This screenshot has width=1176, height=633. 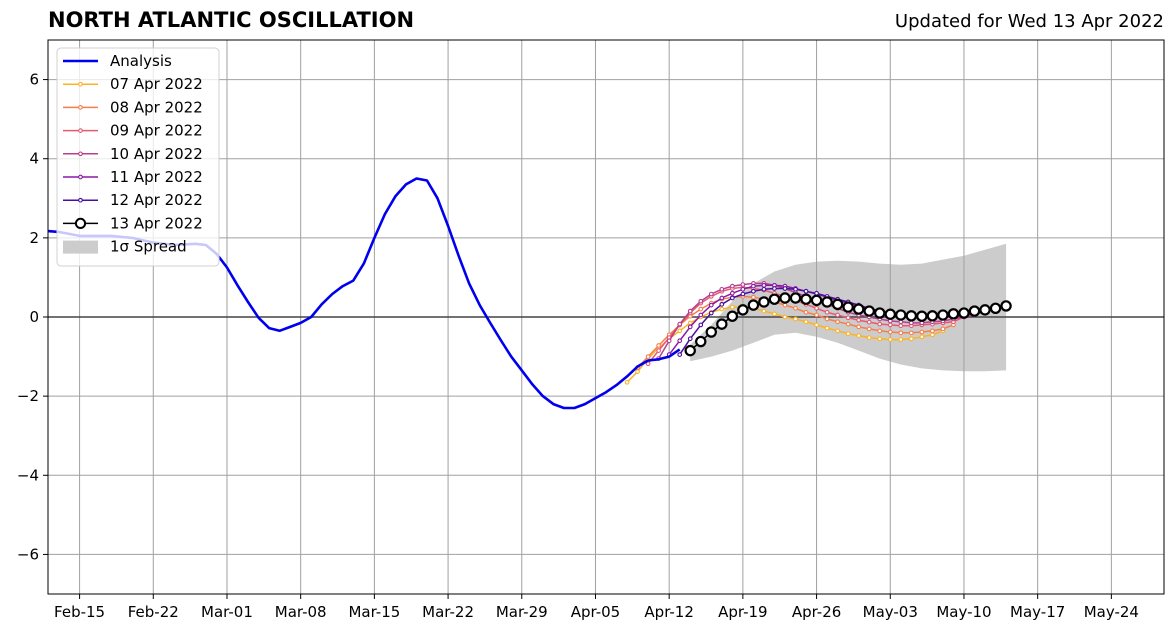 I want to click on x-tick-label: Mar-08, so click(x=301, y=612).